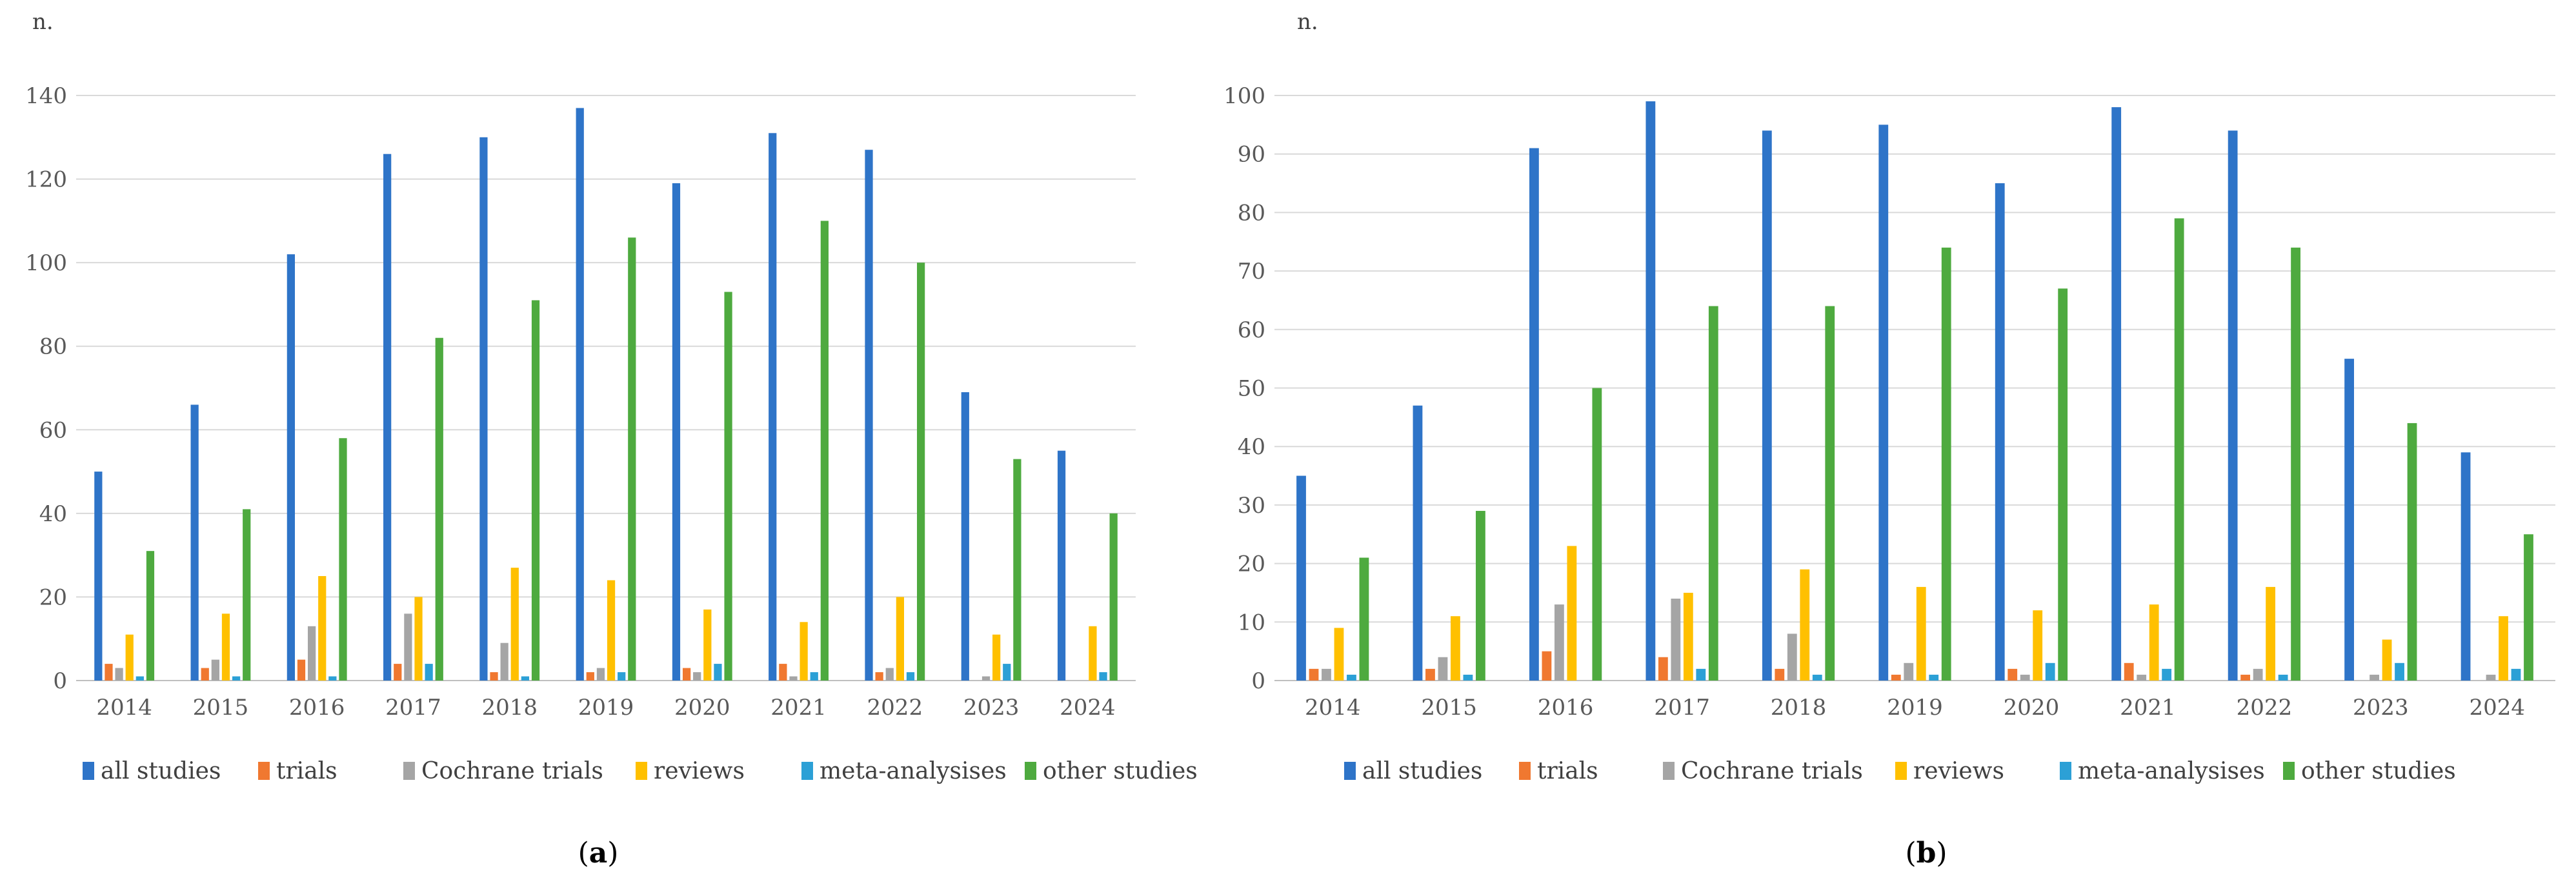  What do you see at coordinates (1244, 96) in the screenshot?
I see `y-tick-label: 100` at bounding box center [1244, 96].